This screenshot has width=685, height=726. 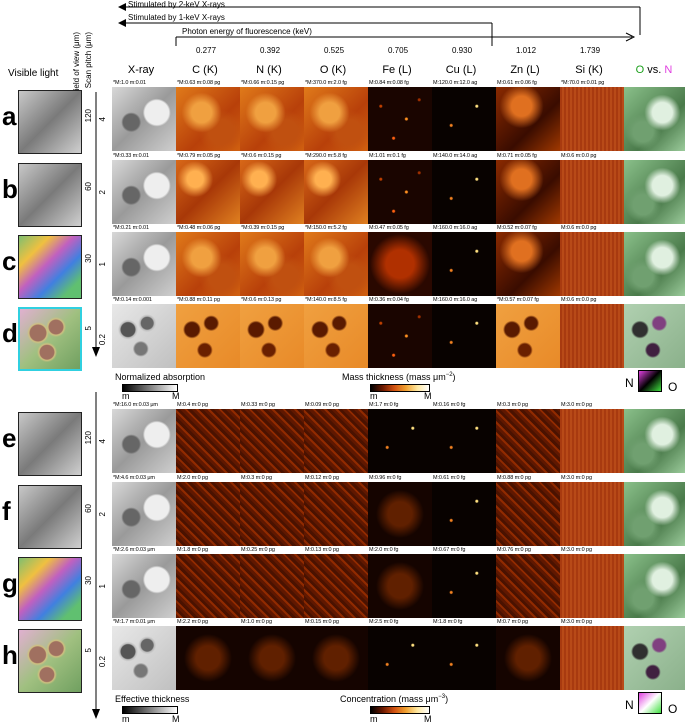 What do you see at coordinates (102, 586) in the screenshot?
I see `pitch-value: 1` at bounding box center [102, 586].